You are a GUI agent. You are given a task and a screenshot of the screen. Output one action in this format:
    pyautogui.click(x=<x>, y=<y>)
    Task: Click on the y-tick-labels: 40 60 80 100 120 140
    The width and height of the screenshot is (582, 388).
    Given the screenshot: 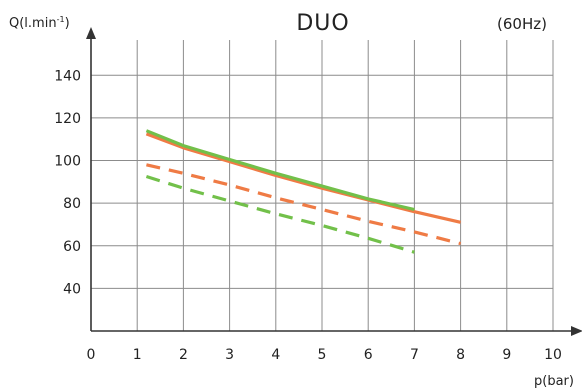 What is the action you would take?
    pyautogui.click(x=67, y=182)
    